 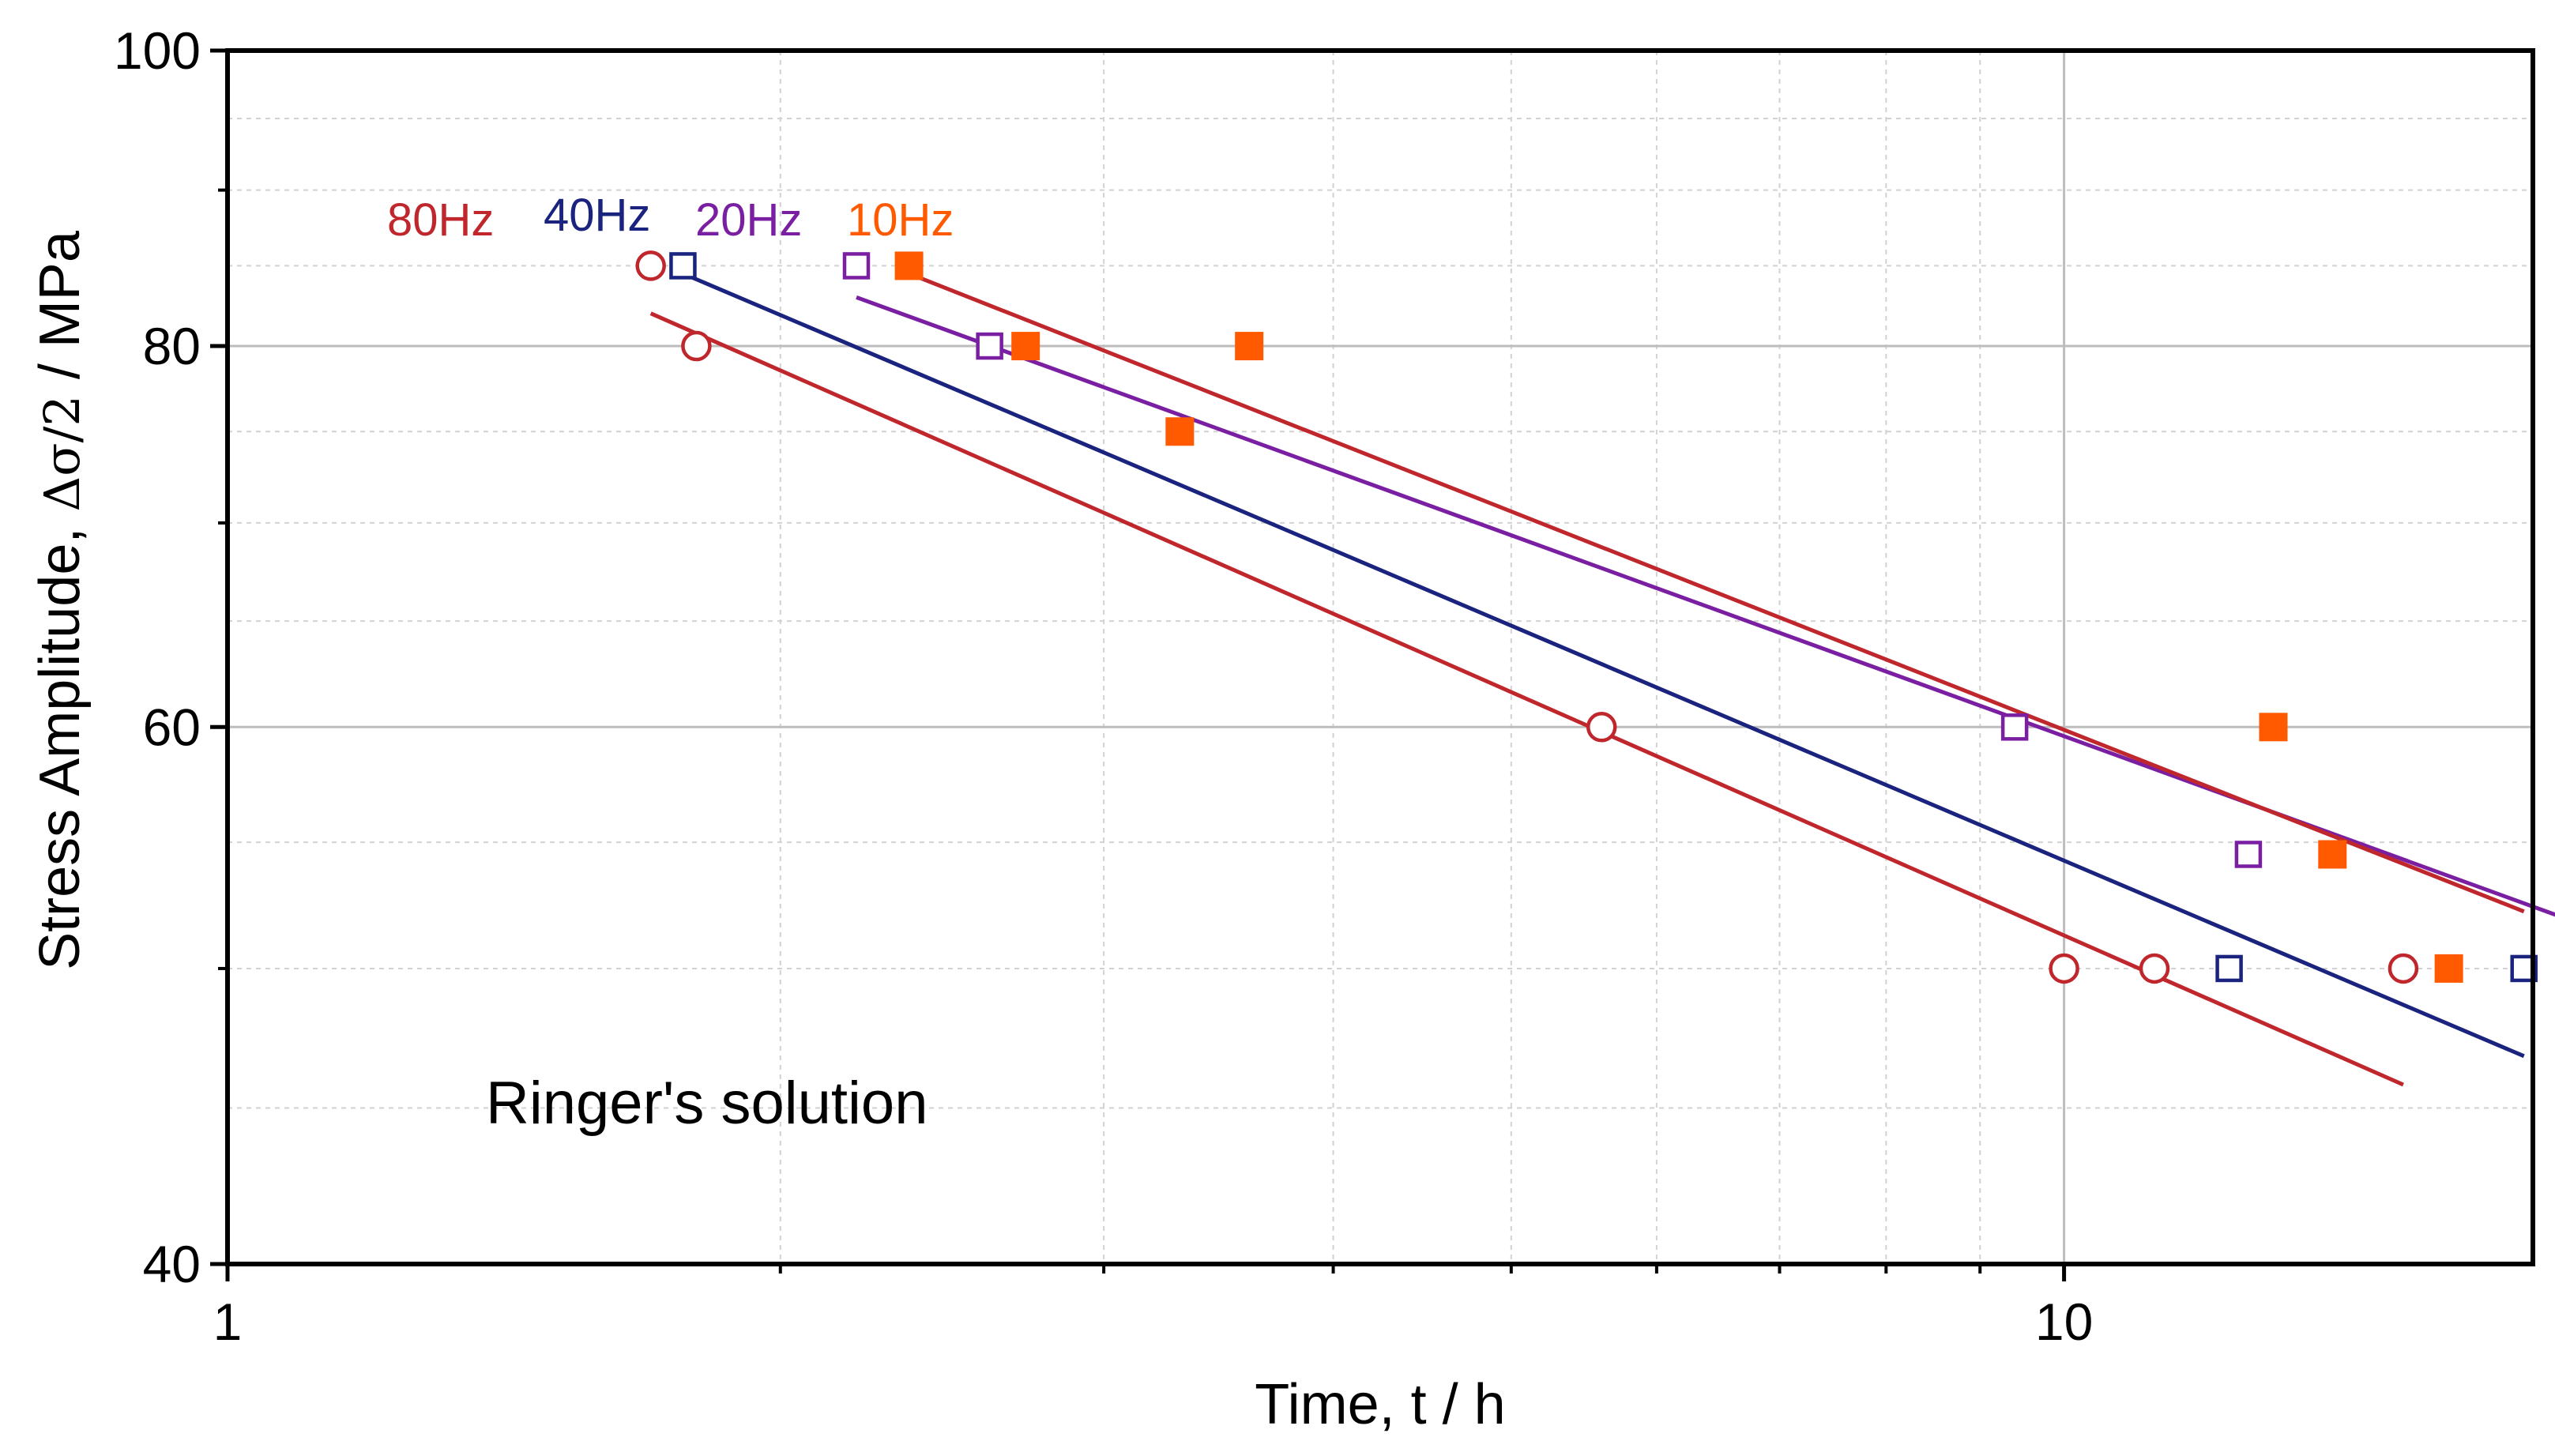 I want to click on annotation-ringers-solution: Ringer's solution, so click(x=707, y=1103).